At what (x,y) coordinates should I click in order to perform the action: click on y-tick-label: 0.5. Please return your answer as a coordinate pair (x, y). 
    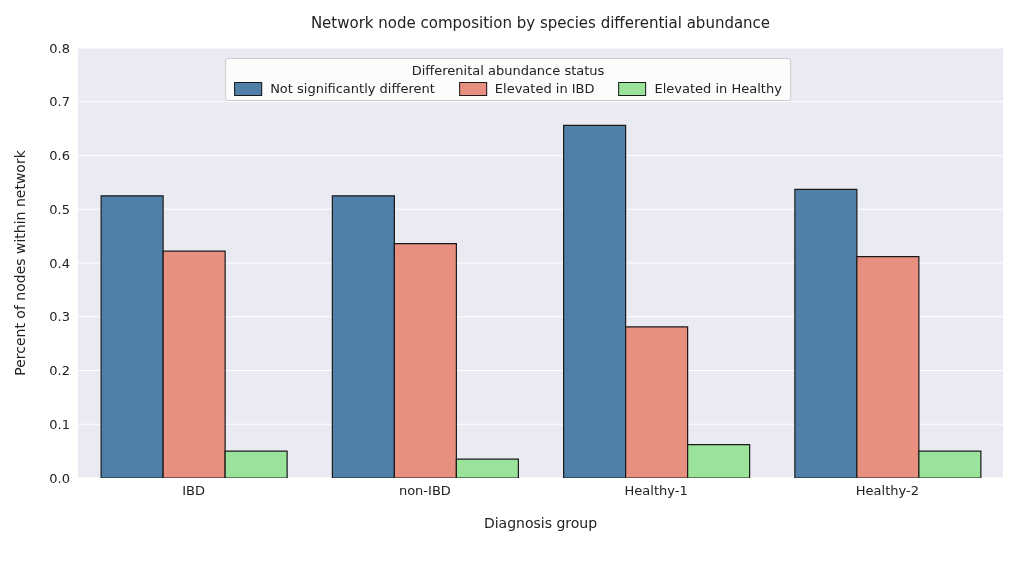
    Looking at the image, I should click on (59, 209).